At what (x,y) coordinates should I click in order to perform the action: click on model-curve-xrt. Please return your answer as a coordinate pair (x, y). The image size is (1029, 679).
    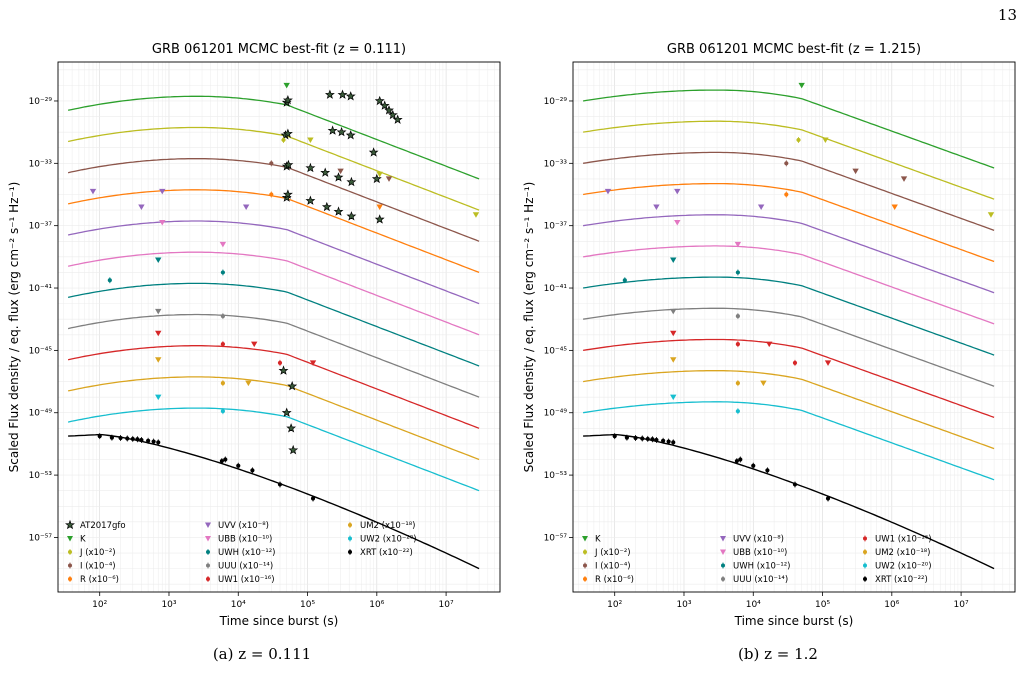
    Looking at the image, I should click on (789, 501).